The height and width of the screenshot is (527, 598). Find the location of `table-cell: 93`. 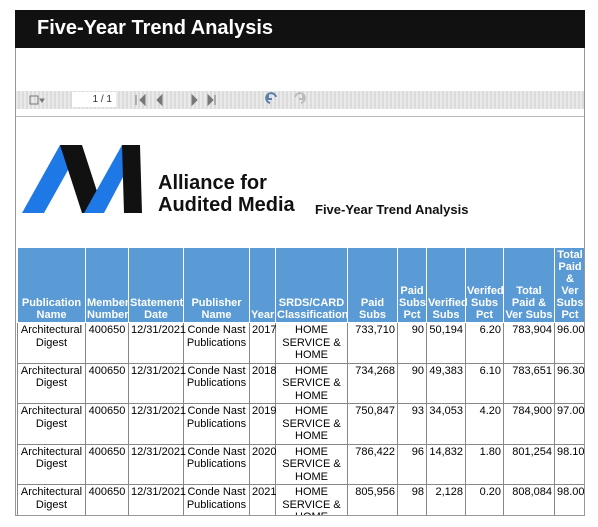

table-cell: 93 is located at coordinates (412, 424).